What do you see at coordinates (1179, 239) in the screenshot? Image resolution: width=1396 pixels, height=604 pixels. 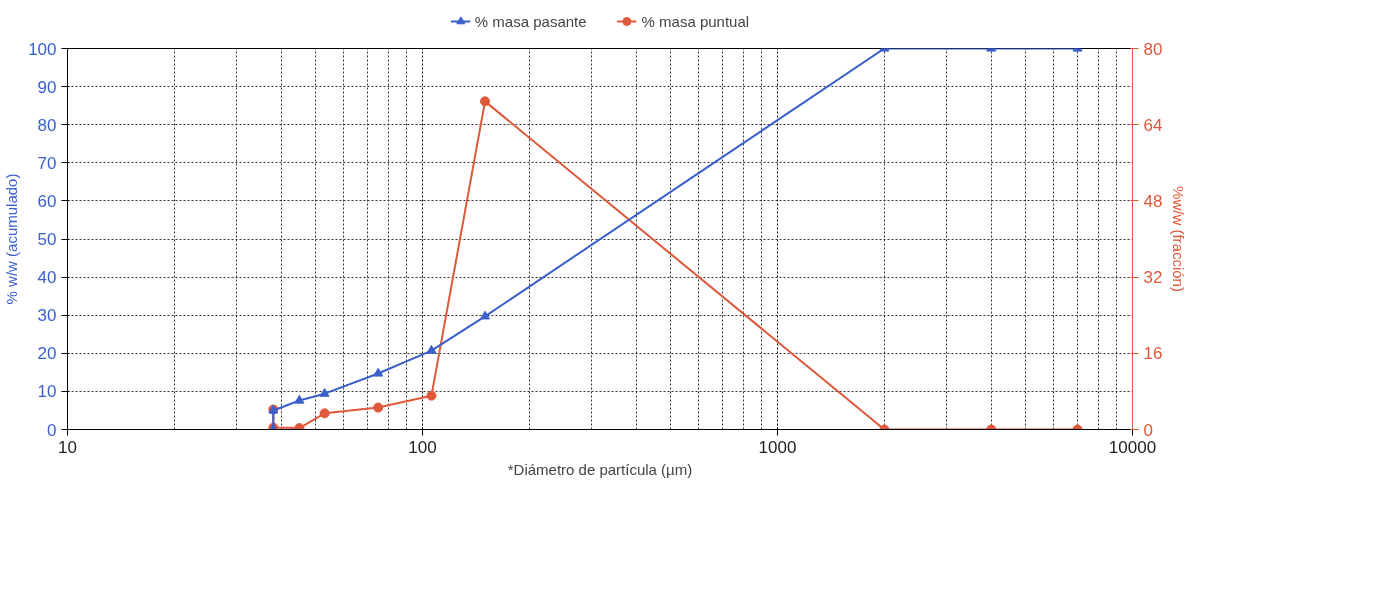 I see `y2-axis-title: %w/w (fracción)` at bounding box center [1179, 239].